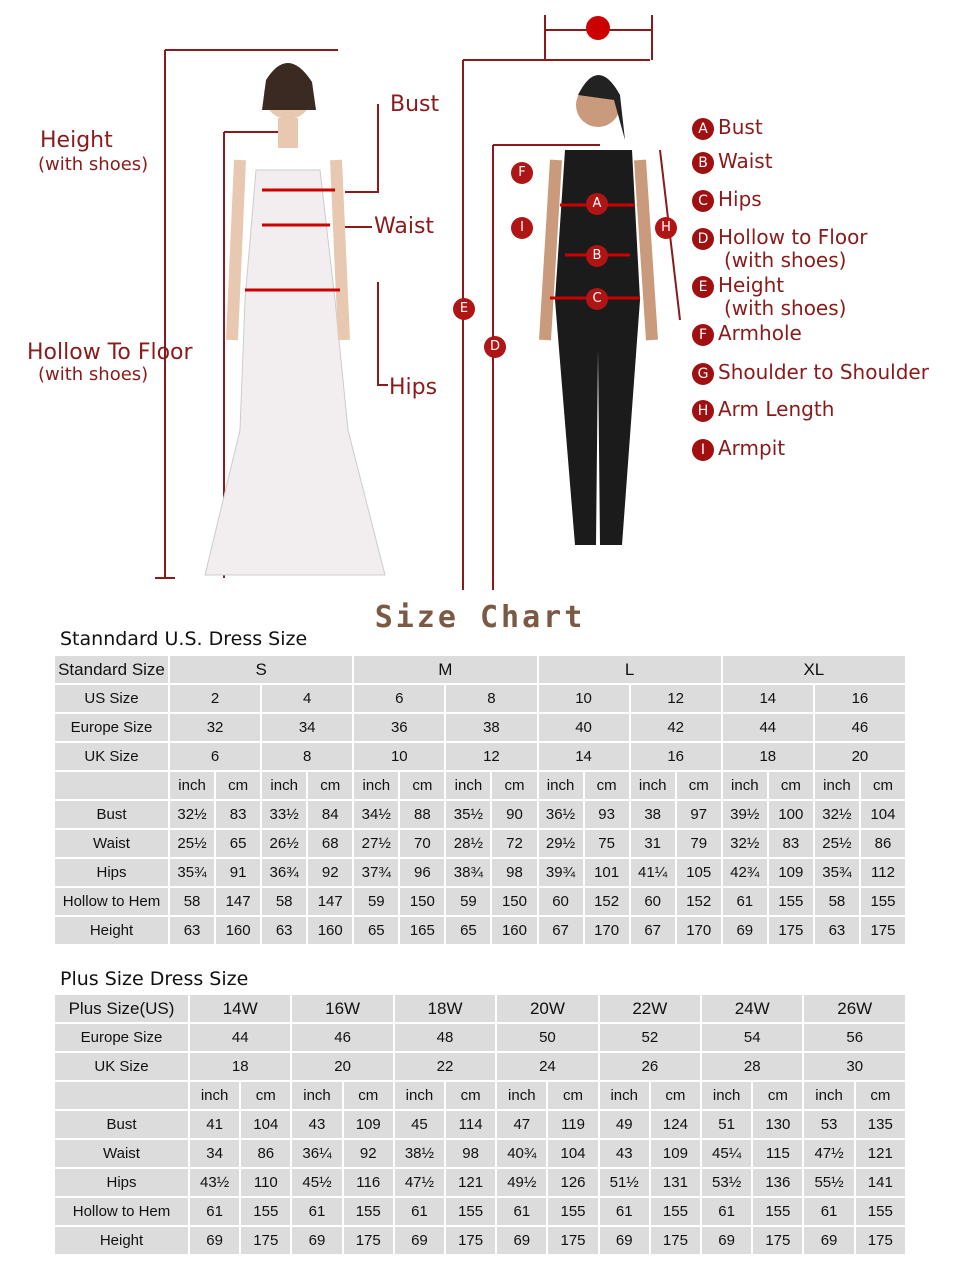  What do you see at coordinates (376, 872) in the screenshot?
I see `measure-cell: 37¾` at bounding box center [376, 872].